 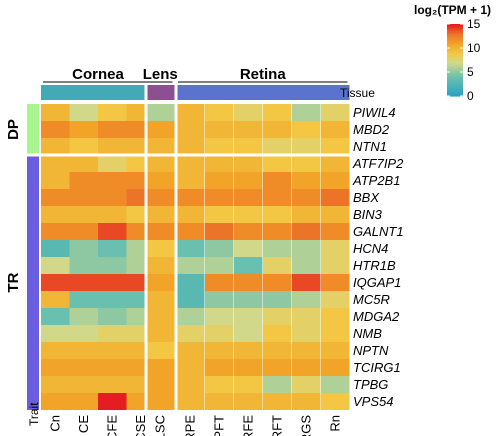 I want to click on gene-label: MBD2, so click(x=371, y=129).